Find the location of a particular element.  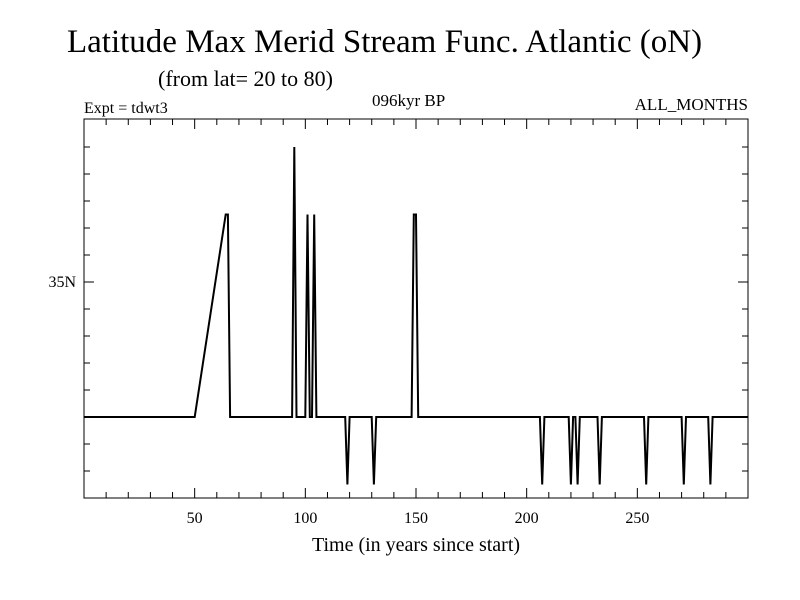

experiment-label: Expt = tdwt3 is located at coordinates (126, 108).